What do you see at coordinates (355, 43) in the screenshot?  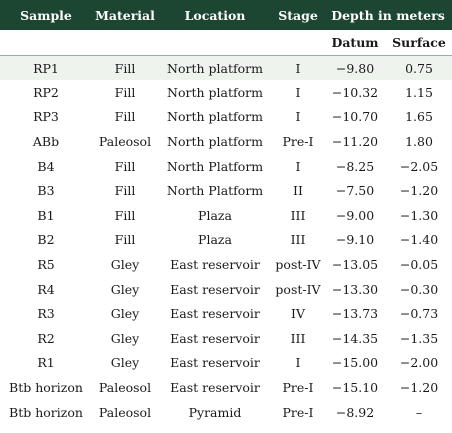 I see `subheader-datum: Datum` at bounding box center [355, 43].